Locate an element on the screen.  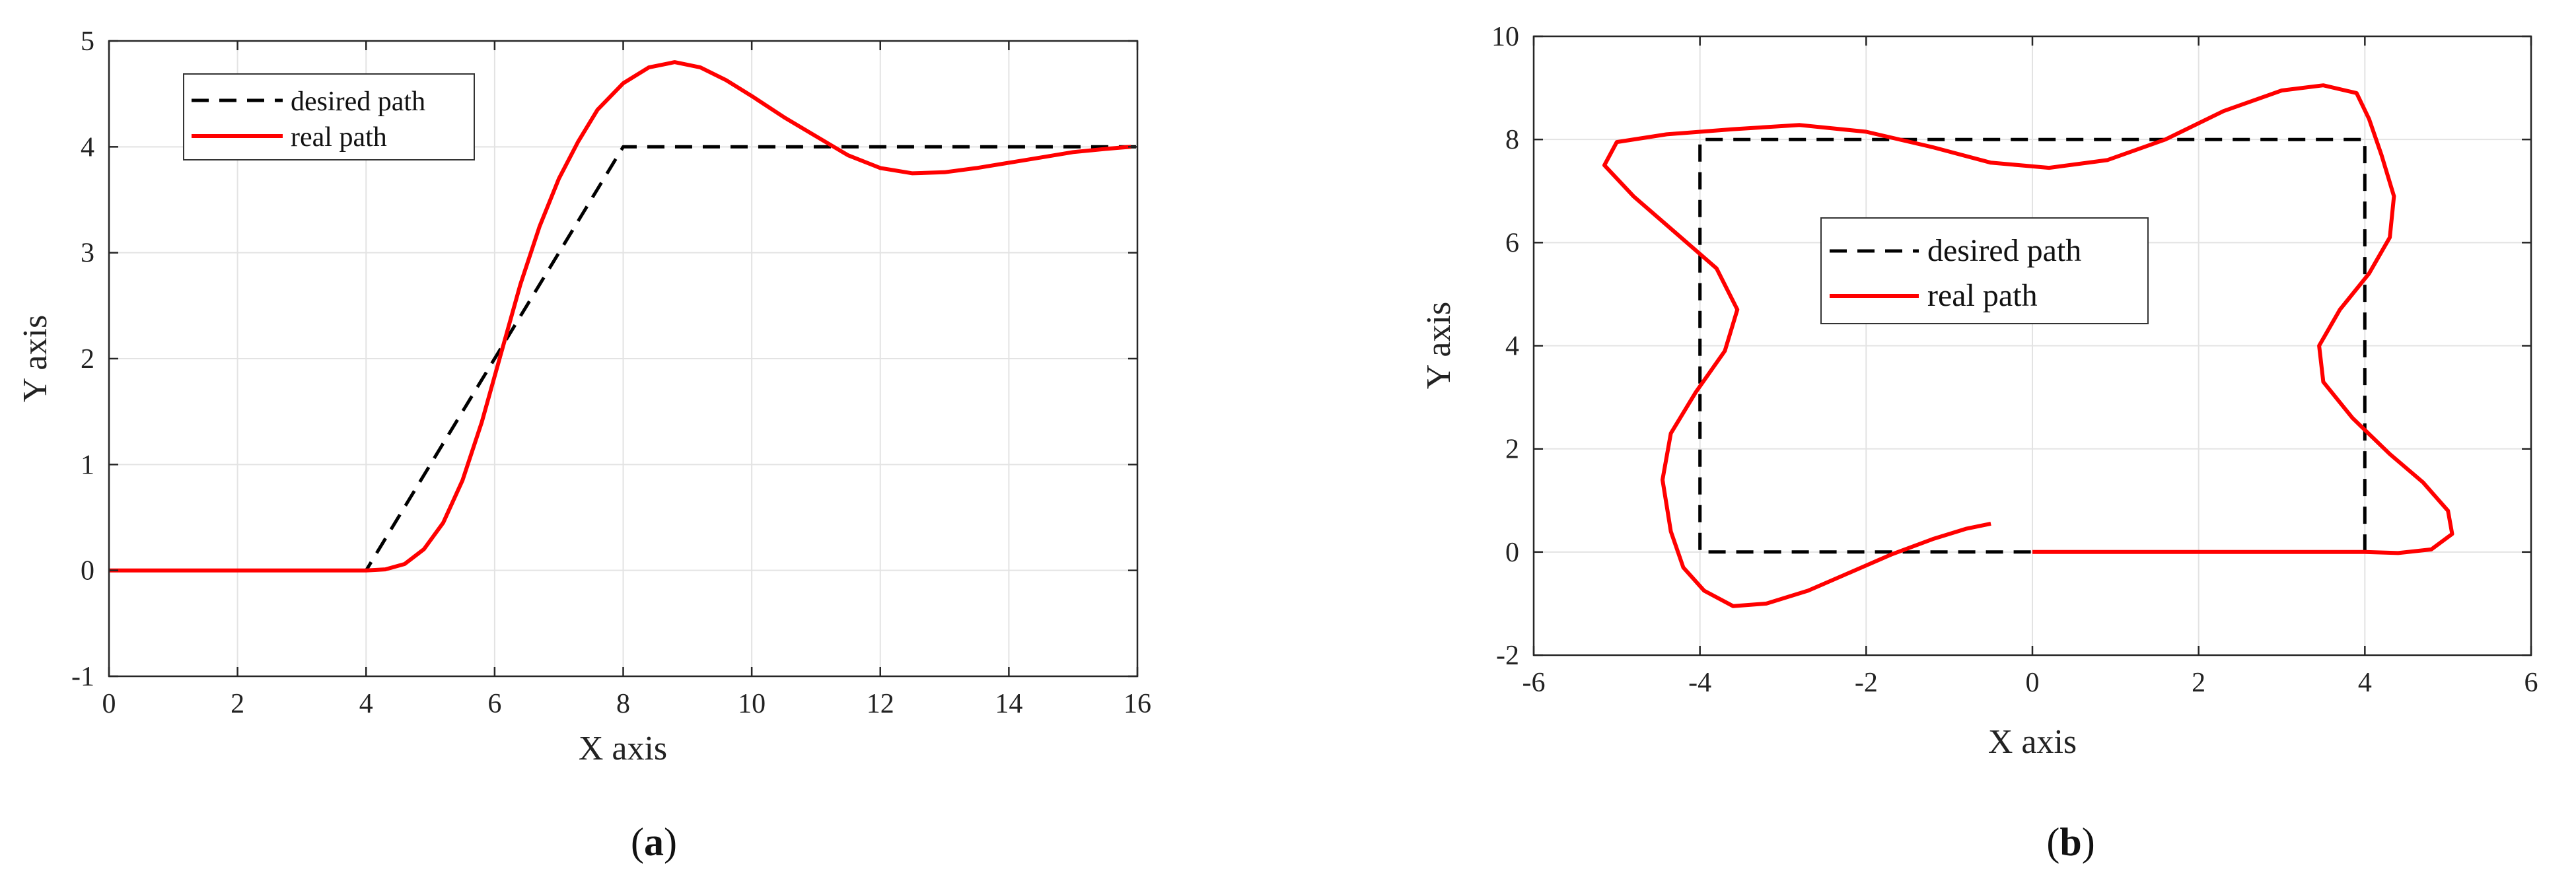
x-tick-label-b: -4 is located at coordinates (1699, 683).